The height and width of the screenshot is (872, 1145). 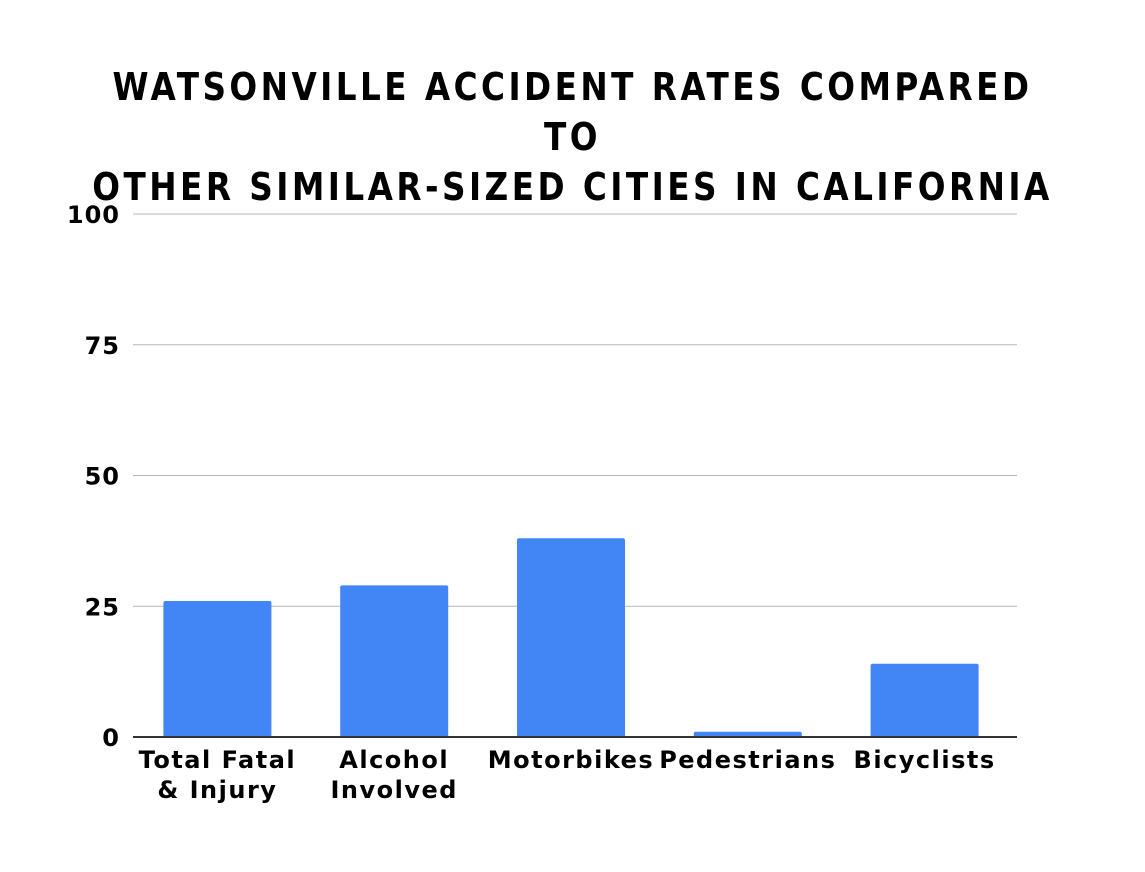 I want to click on y-tick-label: 50, so click(x=102, y=477).